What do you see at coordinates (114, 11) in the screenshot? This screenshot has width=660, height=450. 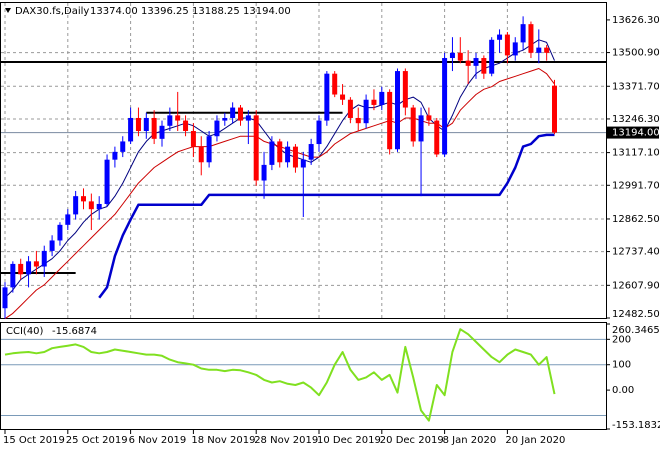 I see `header-open: 13374.00` at bounding box center [114, 11].